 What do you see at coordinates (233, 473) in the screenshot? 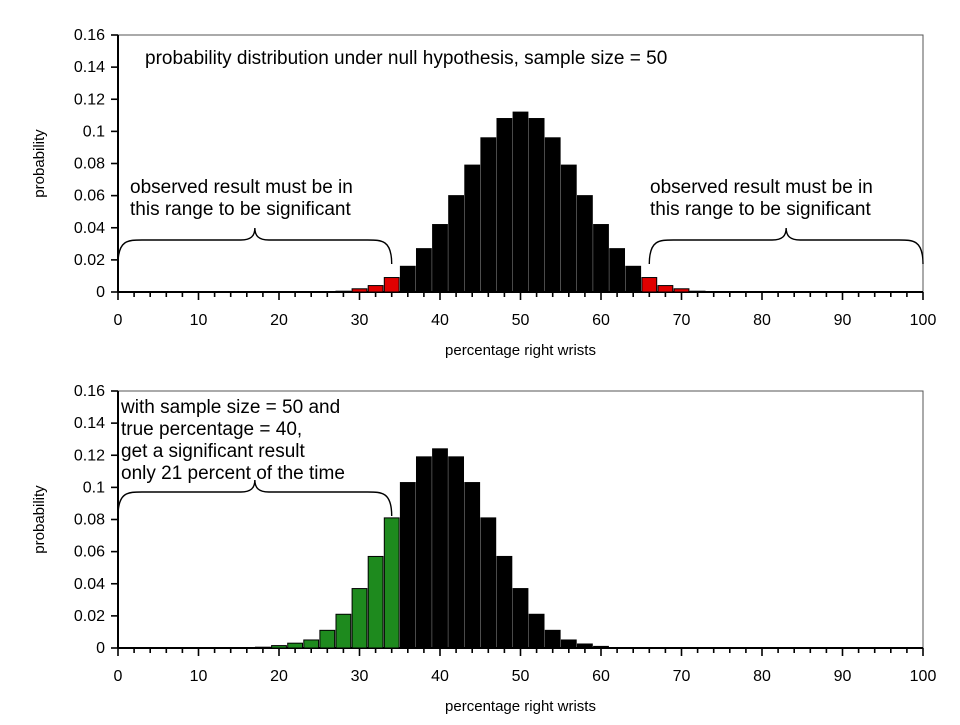
I see `annotation-line: only 21 percent of the time` at bounding box center [233, 473].